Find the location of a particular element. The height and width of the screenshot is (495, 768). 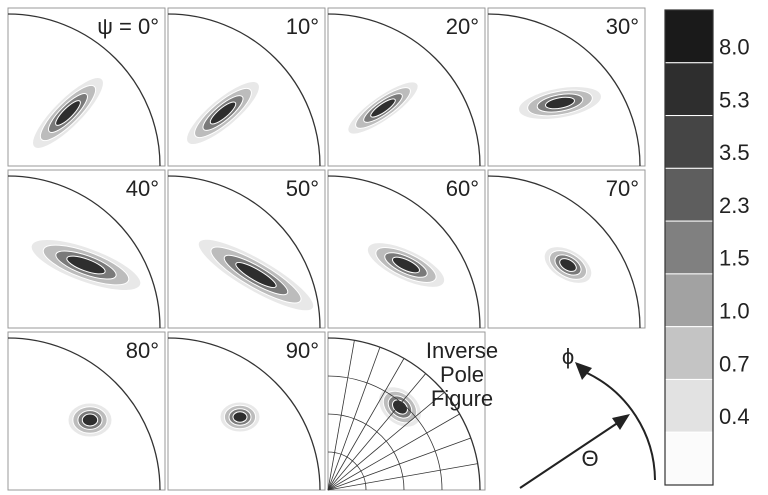

panel-label: 70° is located at coordinates (622, 188).